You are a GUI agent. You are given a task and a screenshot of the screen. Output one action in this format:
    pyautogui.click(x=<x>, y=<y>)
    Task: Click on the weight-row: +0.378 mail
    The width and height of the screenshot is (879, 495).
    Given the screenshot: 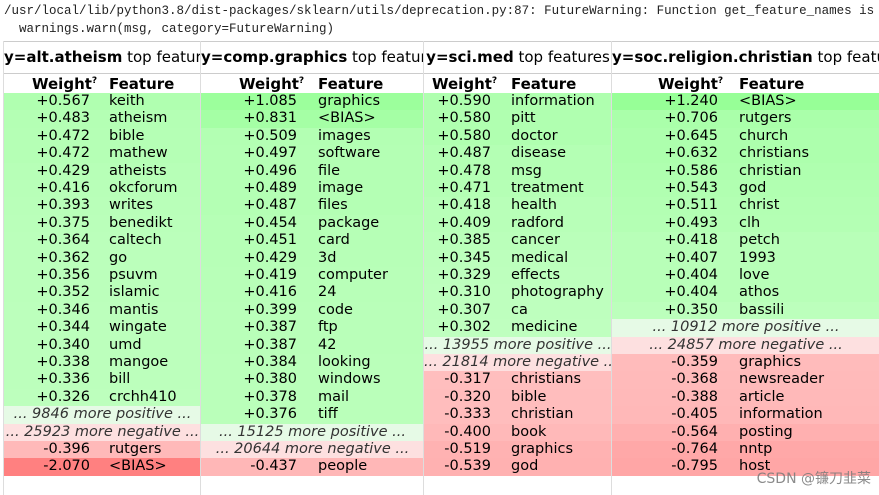 What is the action you would take?
    pyautogui.click(x=312, y=397)
    